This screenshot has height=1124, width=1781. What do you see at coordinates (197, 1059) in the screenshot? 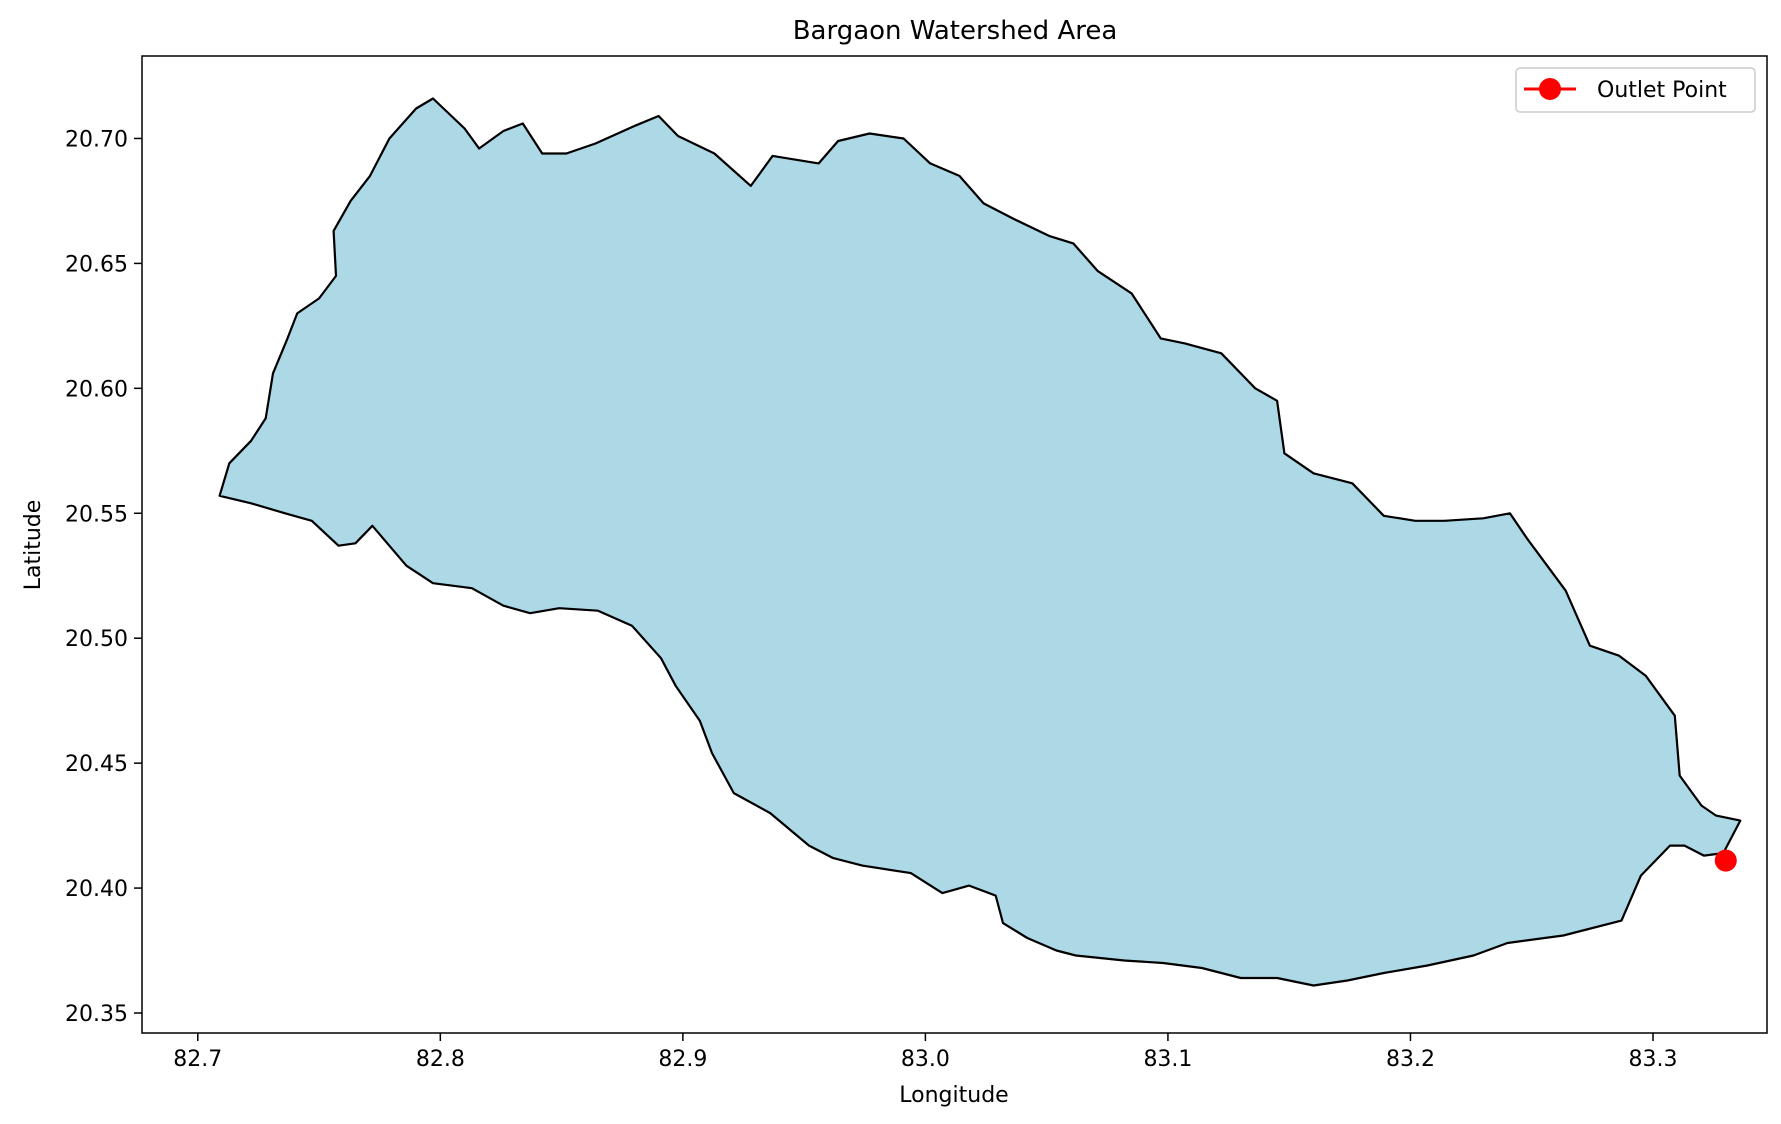
I see `x-tick-label: 82.7` at bounding box center [197, 1059].